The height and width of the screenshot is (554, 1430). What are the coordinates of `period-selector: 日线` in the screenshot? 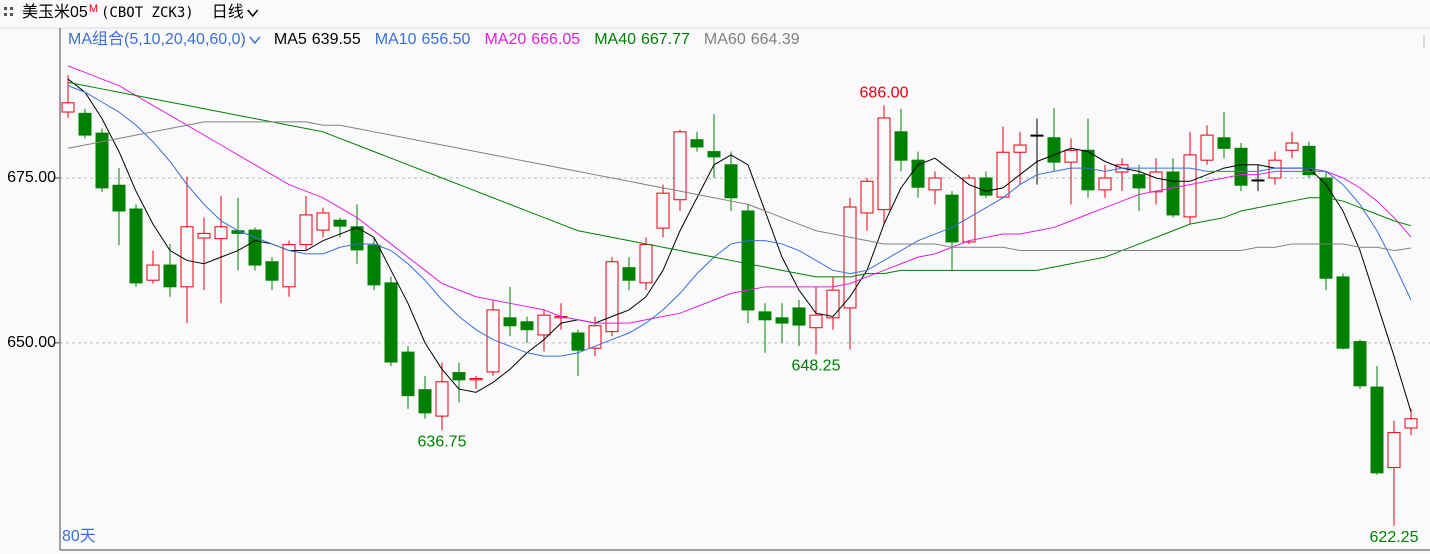 It's located at (228, 12).